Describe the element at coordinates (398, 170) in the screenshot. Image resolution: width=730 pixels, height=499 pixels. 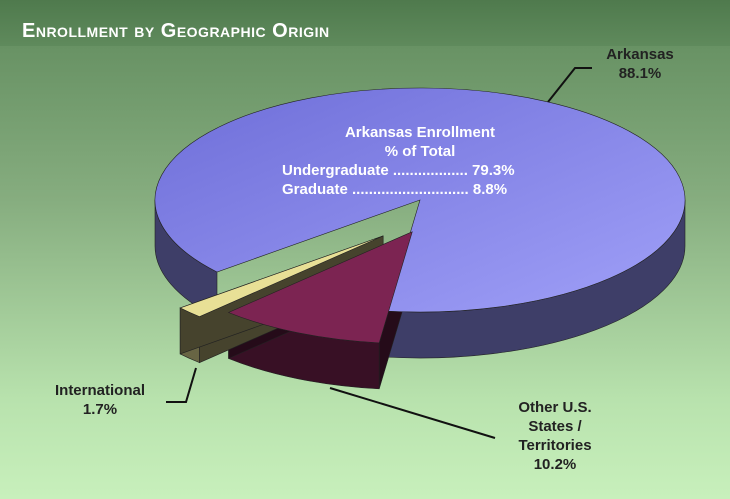
I see `annotation-line: Undergraduate .................. 79.3%` at that location.